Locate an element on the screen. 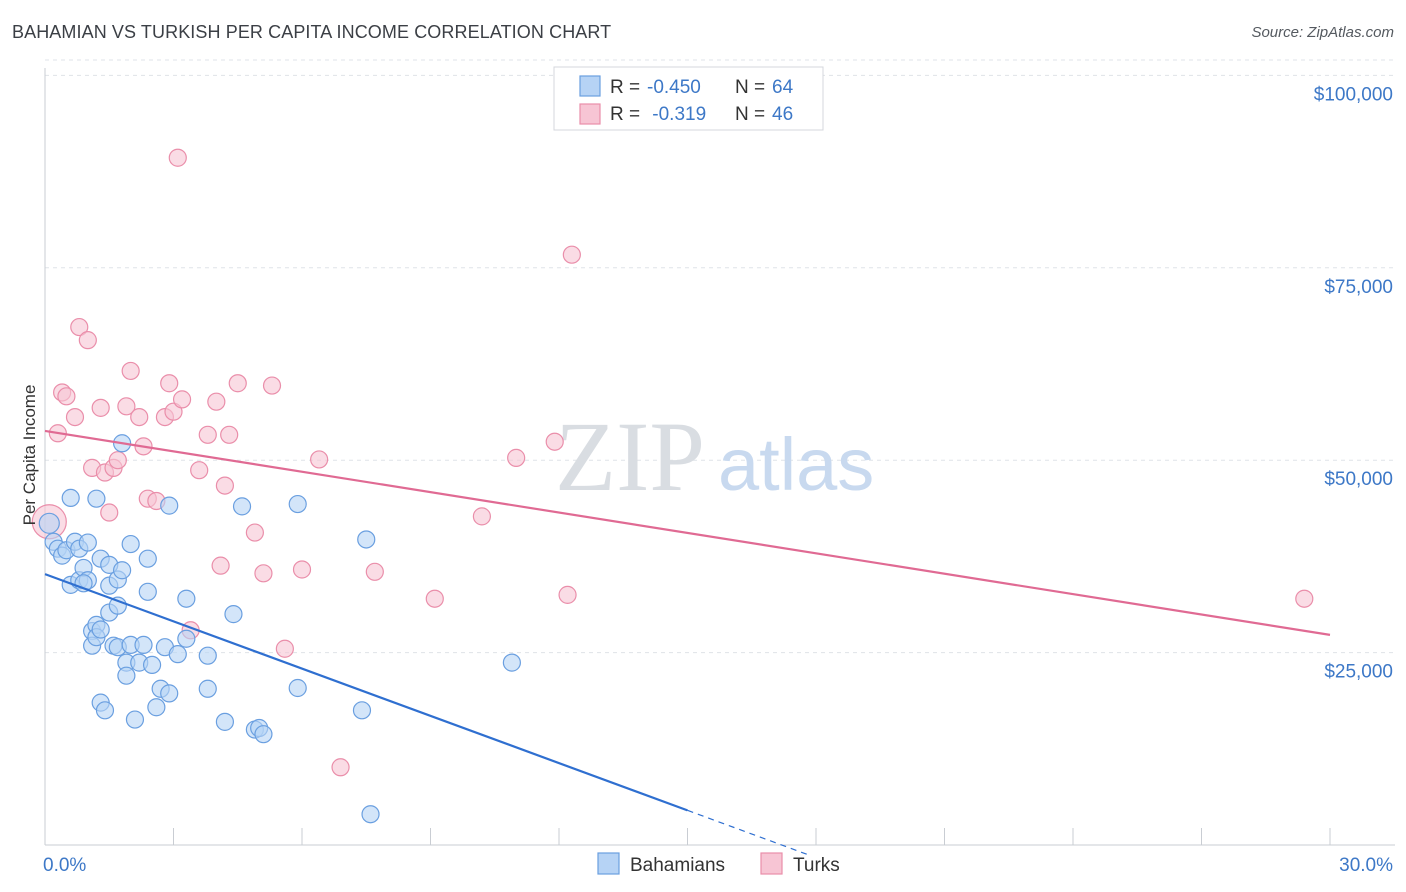 The width and height of the screenshot is (1406, 892). bottom-legend-turks: Turks is located at coordinates (816, 865).